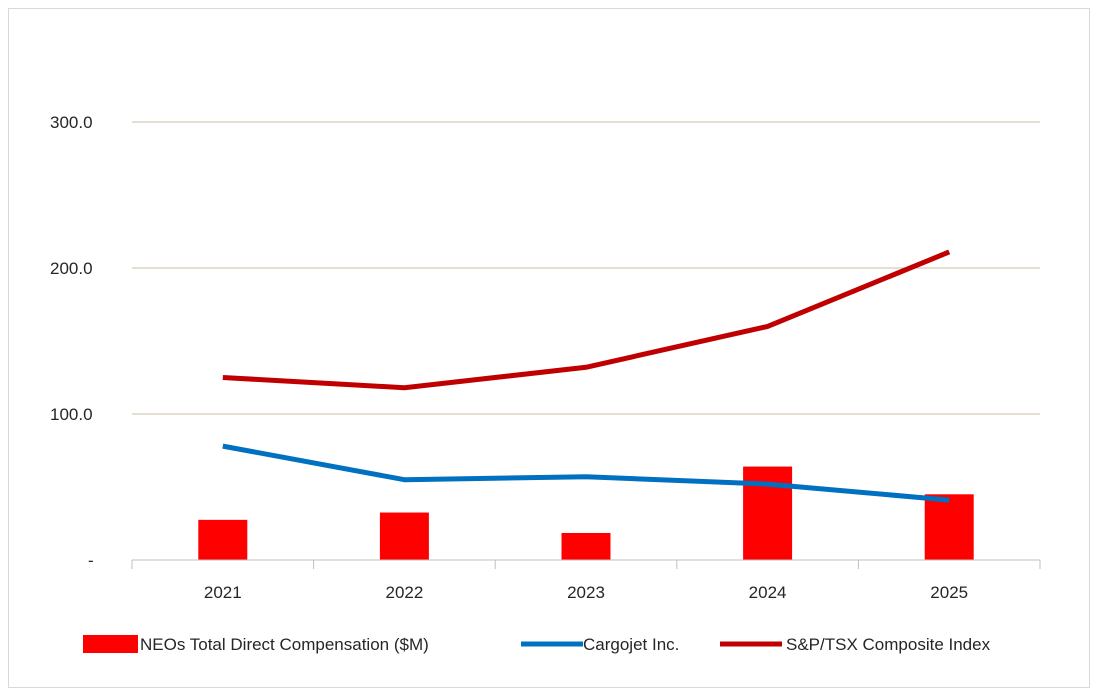  Describe the element at coordinates (71, 268) in the screenshot. I see `y-tick-label: 200.0` at that location.